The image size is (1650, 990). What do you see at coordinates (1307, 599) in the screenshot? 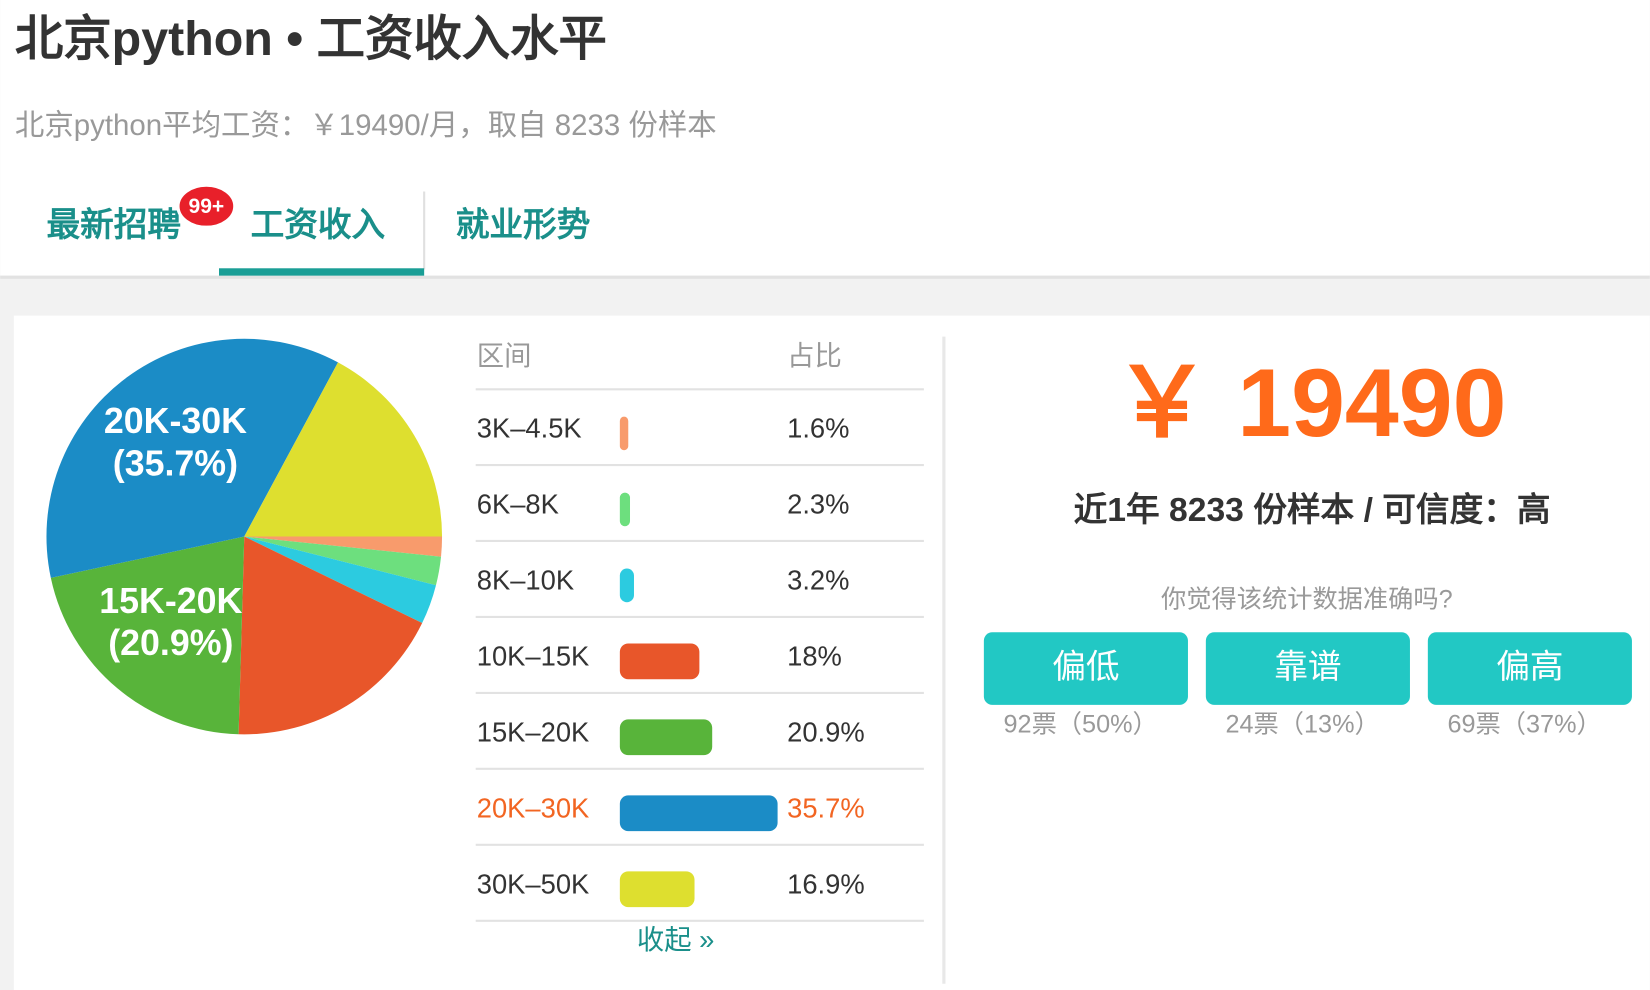
I see `question: 你觉得该统计数据准确吗?` at bounding box center [1307, 599].